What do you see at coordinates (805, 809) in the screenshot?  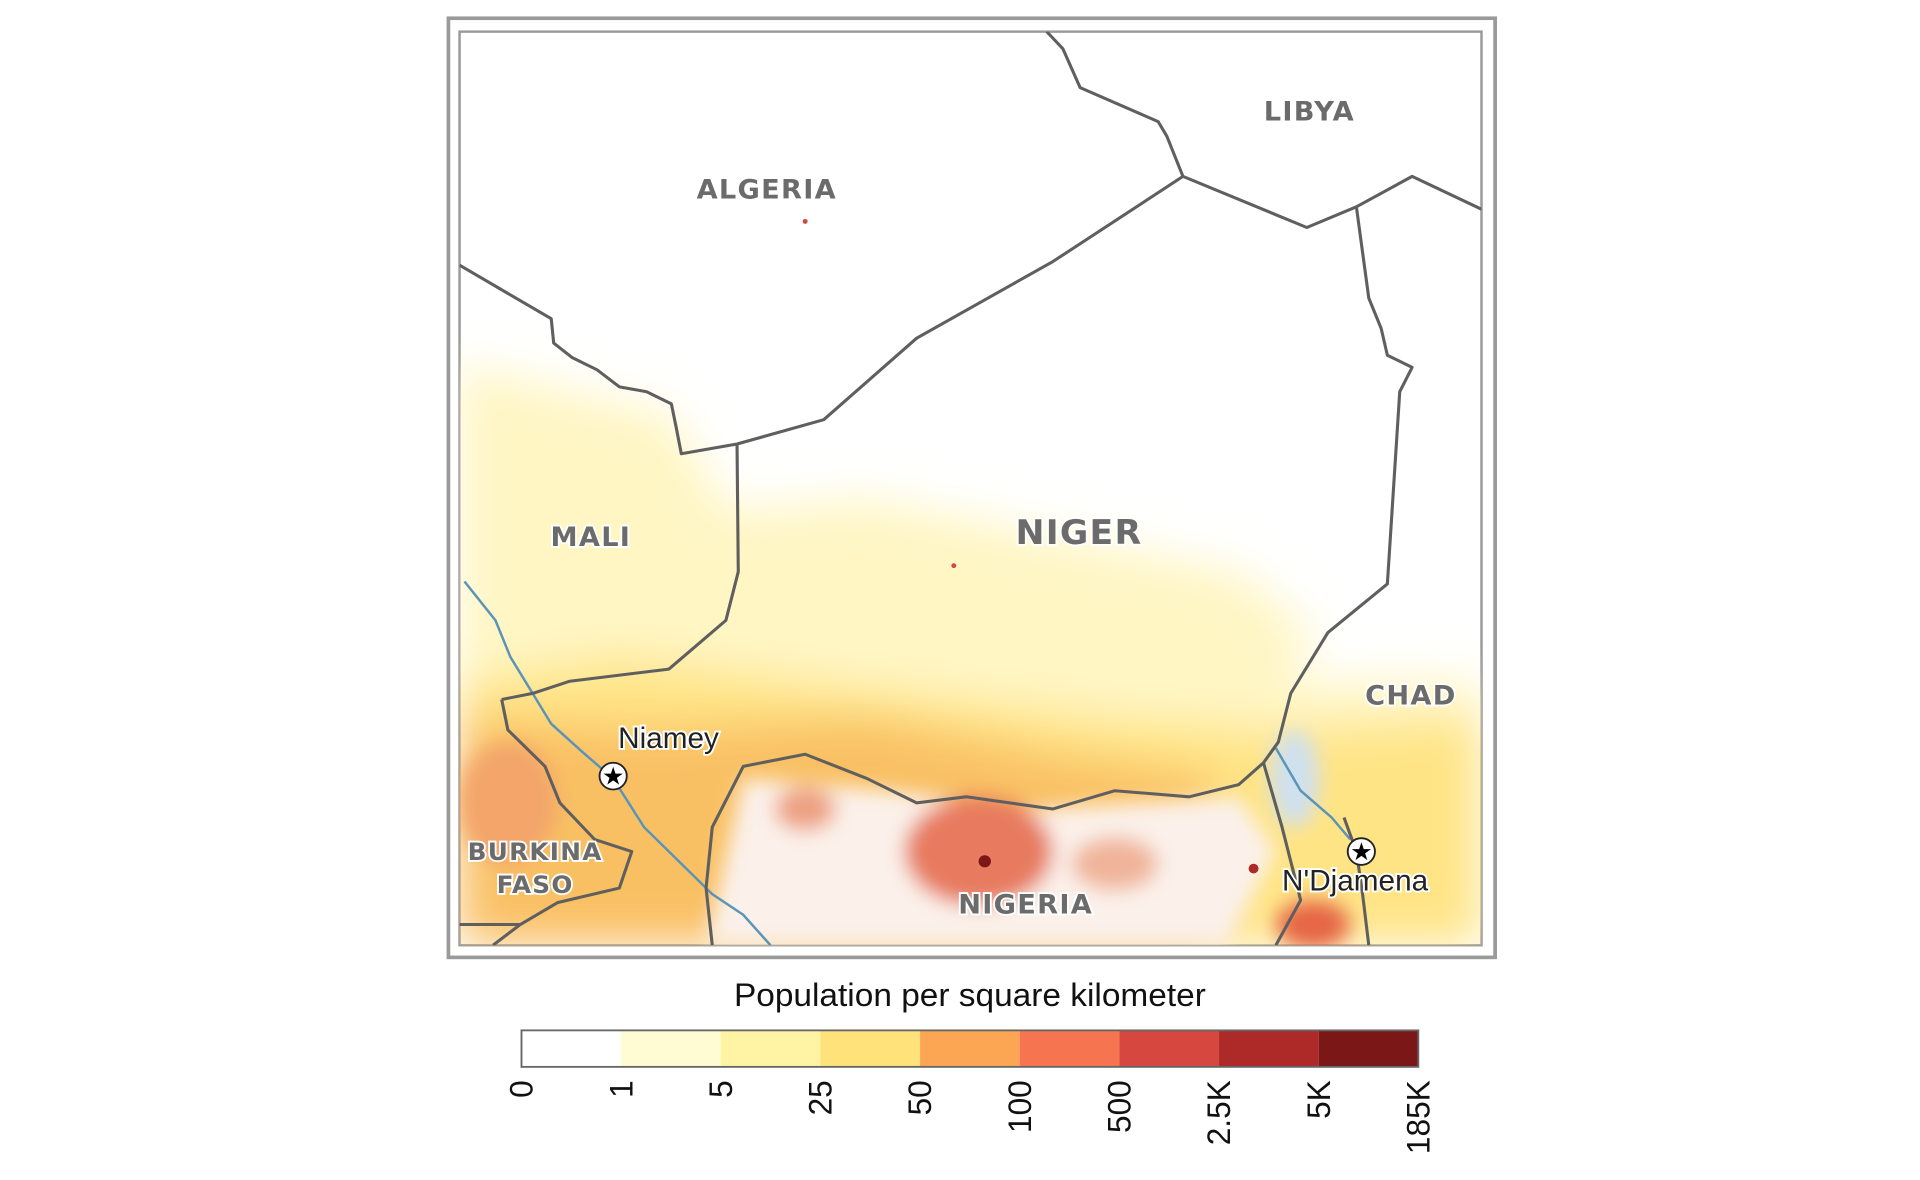 I see `sokoto-cluster` at bounding box center [805, 809].